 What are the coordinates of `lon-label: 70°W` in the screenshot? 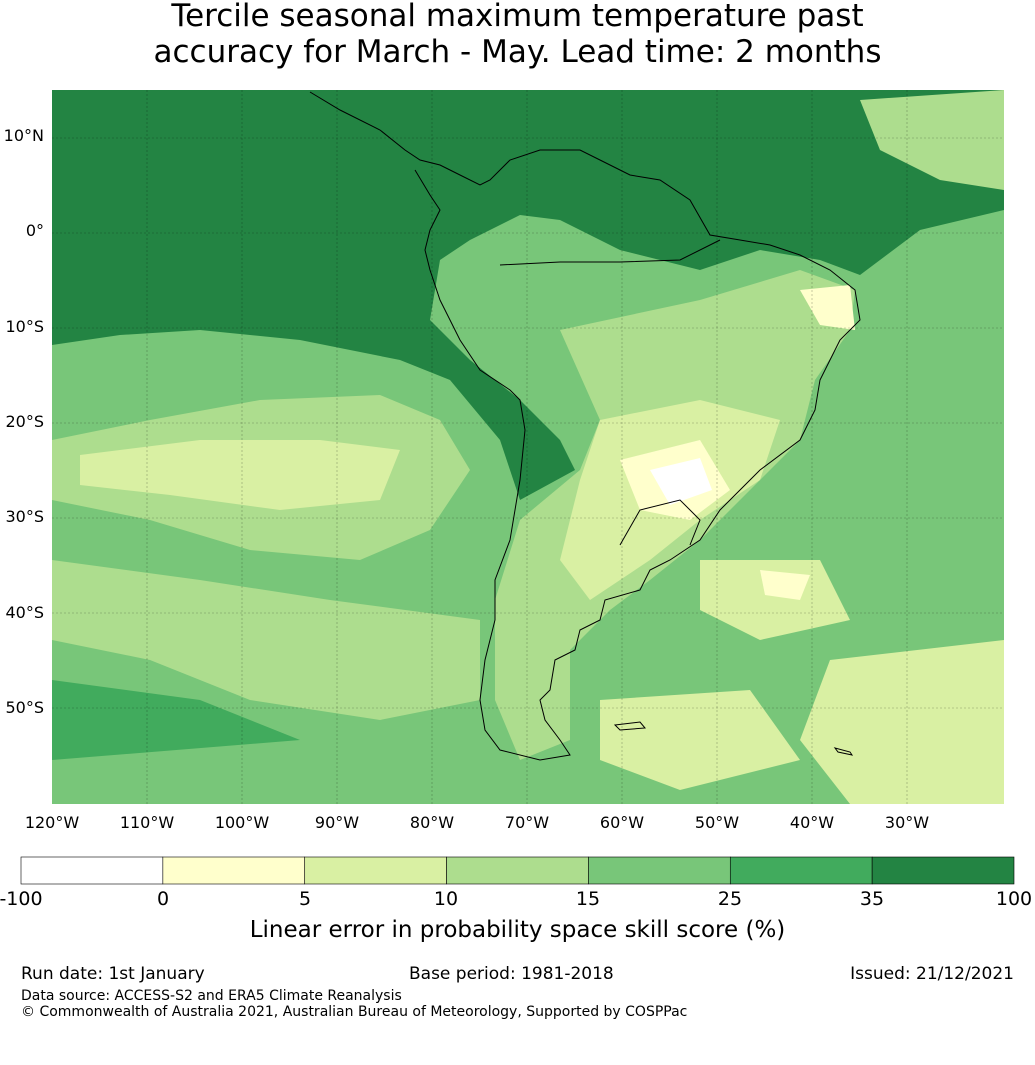 It's located at (527, 822).